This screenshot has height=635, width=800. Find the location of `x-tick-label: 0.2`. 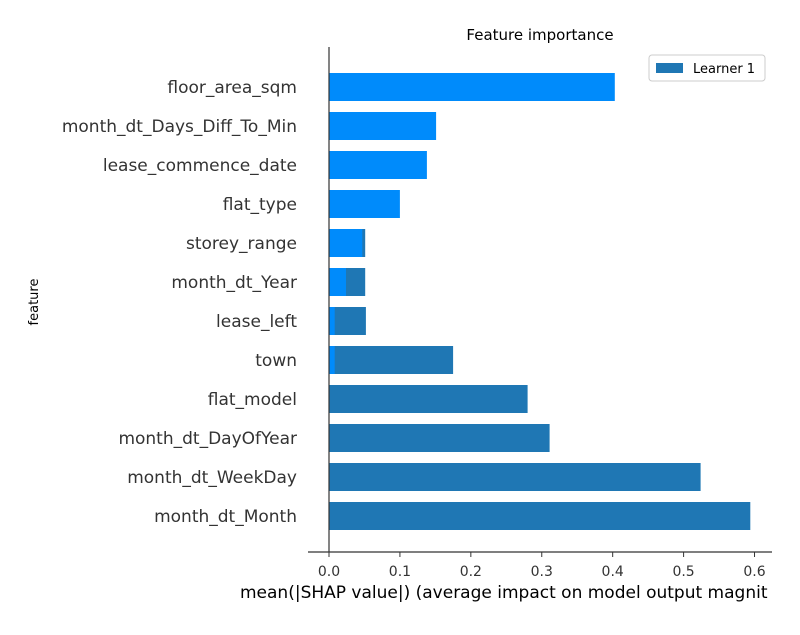

x-tick-label: 0.2 is located at coordinates (471, 572).